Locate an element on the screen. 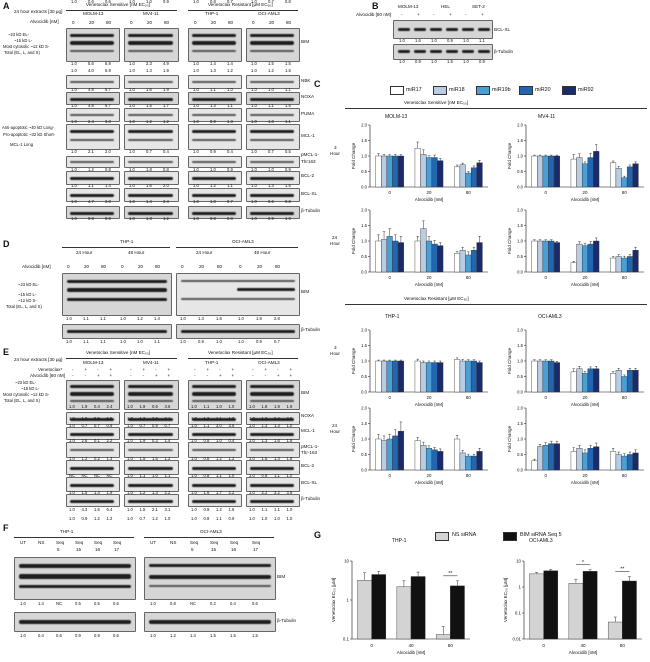 The width and height of the screenshot is (650, 662). panel-e-quant: 2.2 is located at coordinates (264, 492).